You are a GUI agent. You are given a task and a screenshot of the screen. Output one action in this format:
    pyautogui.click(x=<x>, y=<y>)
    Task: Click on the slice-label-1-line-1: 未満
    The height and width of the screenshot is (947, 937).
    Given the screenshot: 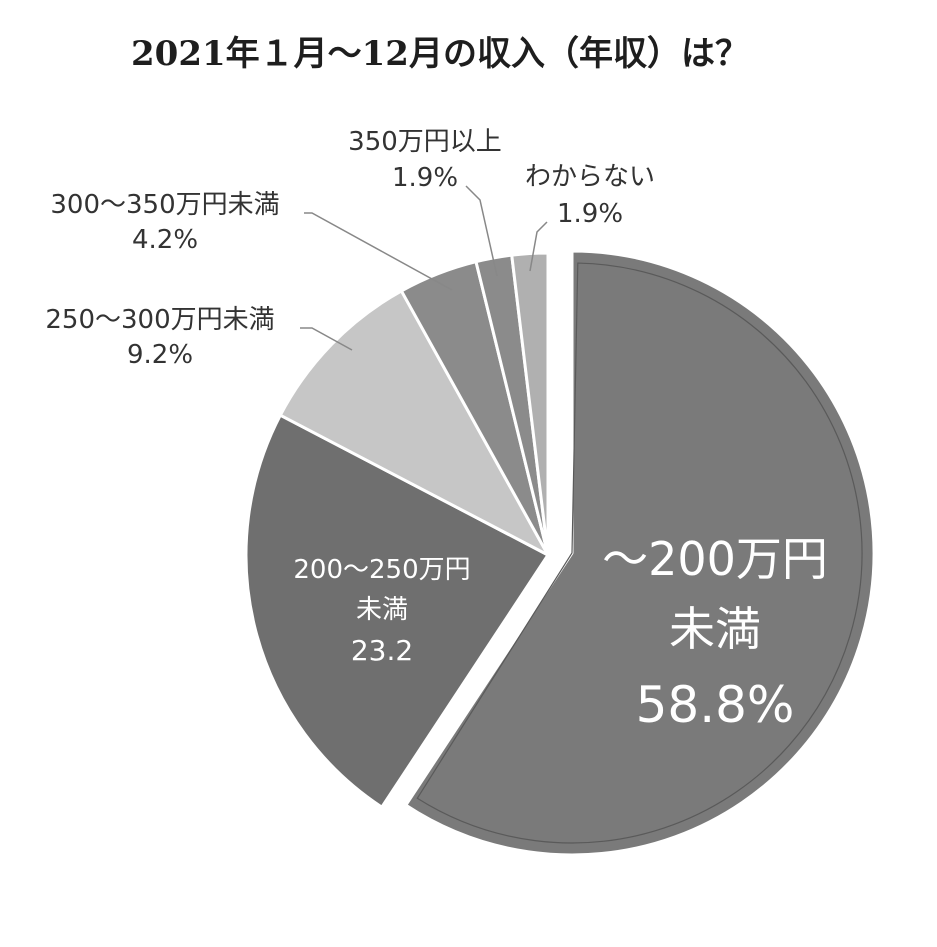 What is the action you would take?
    pyautogui.click(x=382, y=610)
    